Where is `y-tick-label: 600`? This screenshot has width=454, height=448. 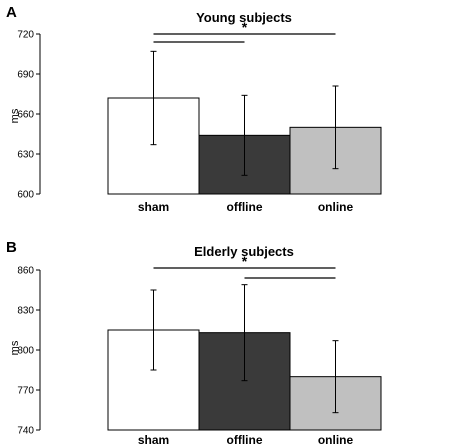
y-tick-label: 600 is located at coordinates (25, 195).